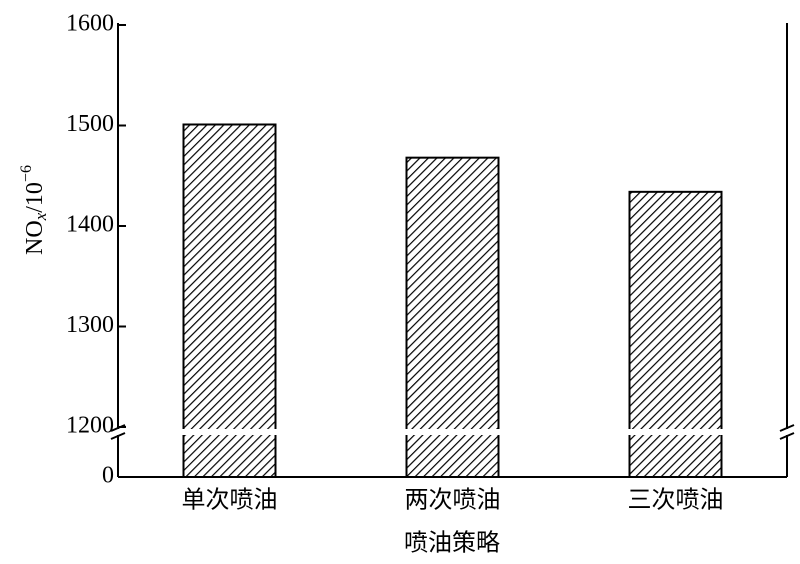 The image size is (800, 564). Describe the element at coordinates (90, 225) in the screenshot. I see `y-tick-label: 1400` at that location.